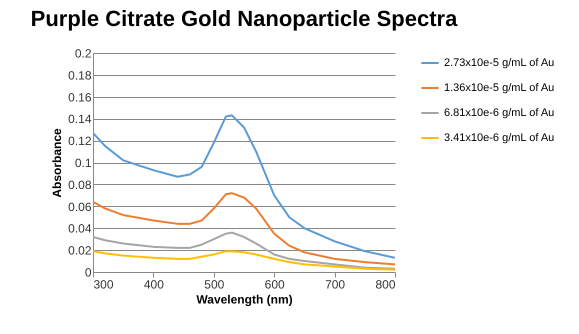  Describe the element at coordinates (80, 229) in the screenshot. I see `y-tick-label: 0.04` at that location.